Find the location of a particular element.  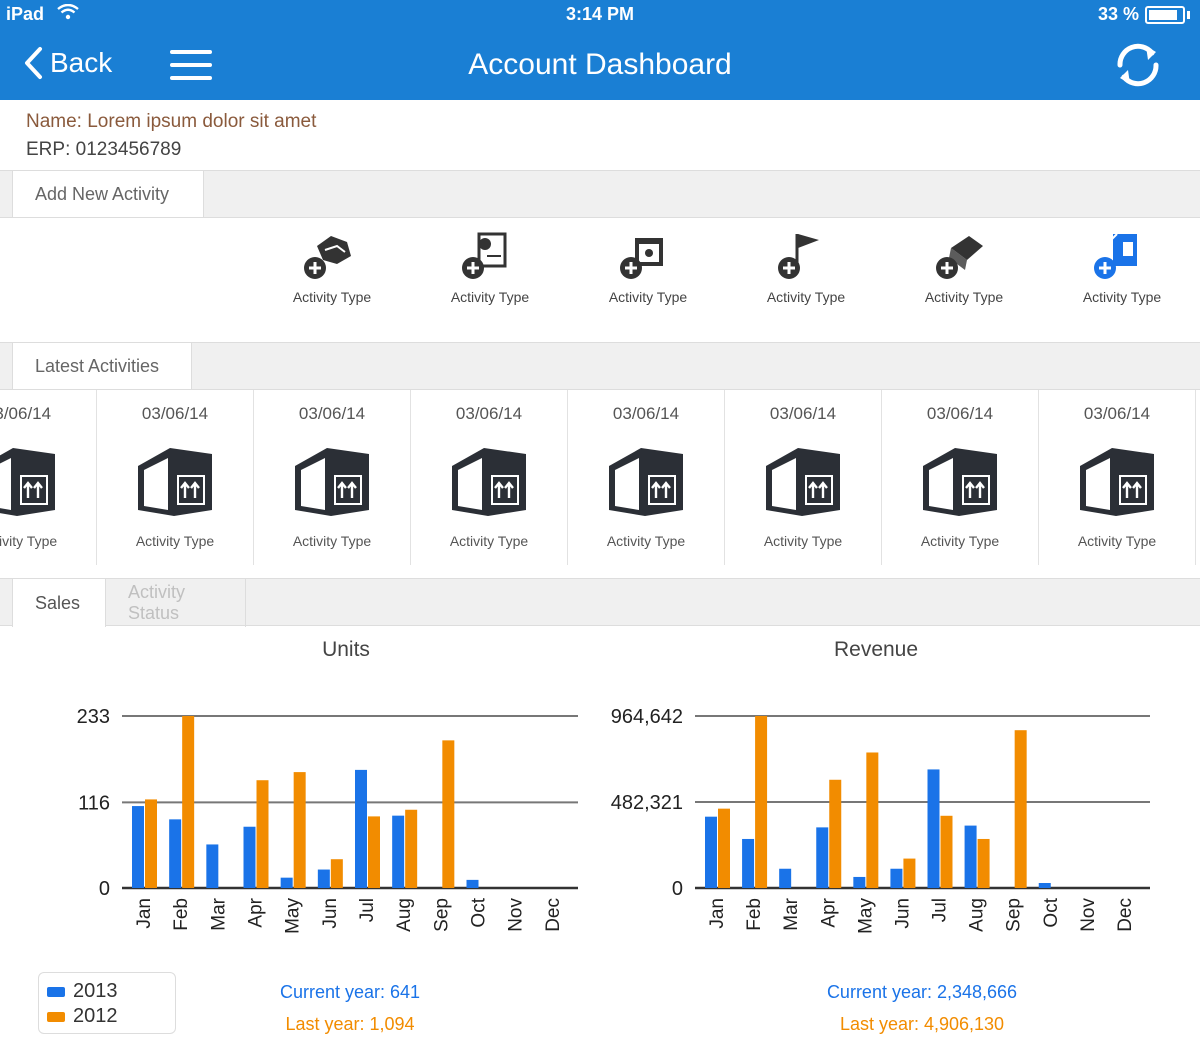

tab-latest-activities: Latest Activities is located at coordinates (102, 365).